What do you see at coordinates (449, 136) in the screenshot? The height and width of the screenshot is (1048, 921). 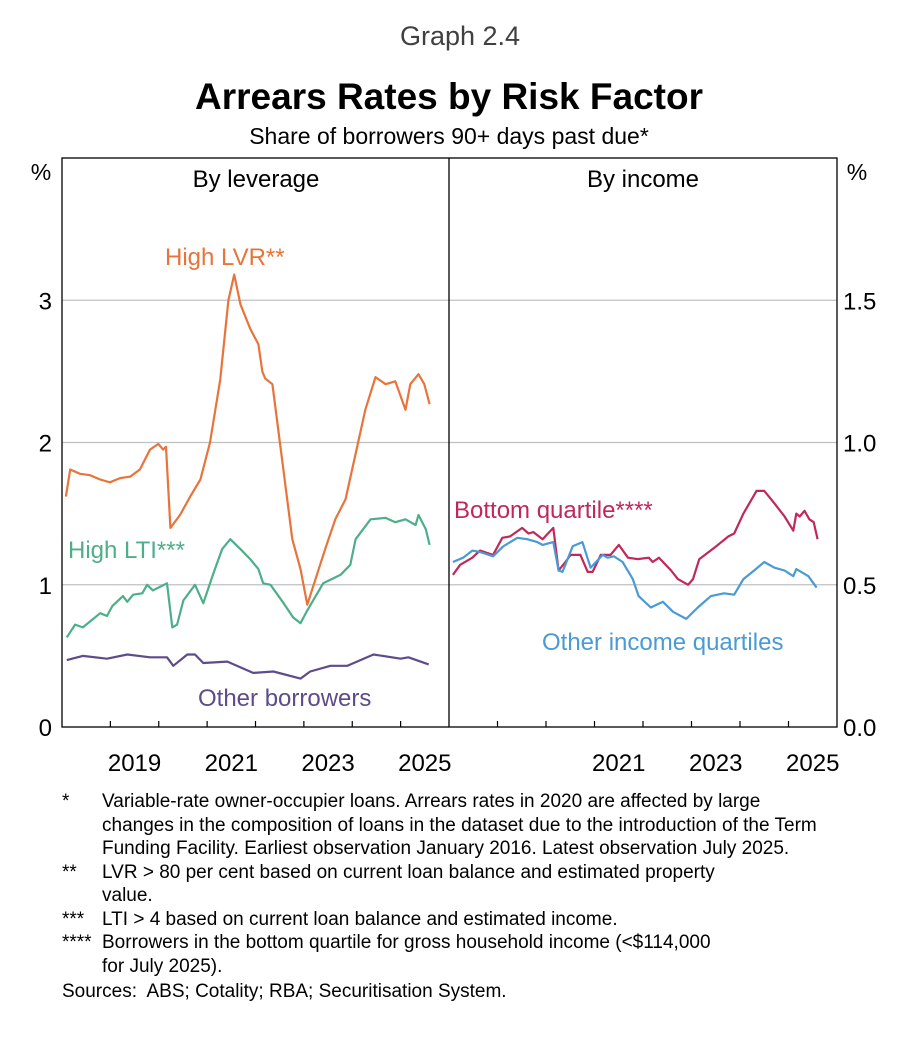 I see `chart-subtitle: Share of borrowers 90+ days past due*` at bounding box center [449, 136].